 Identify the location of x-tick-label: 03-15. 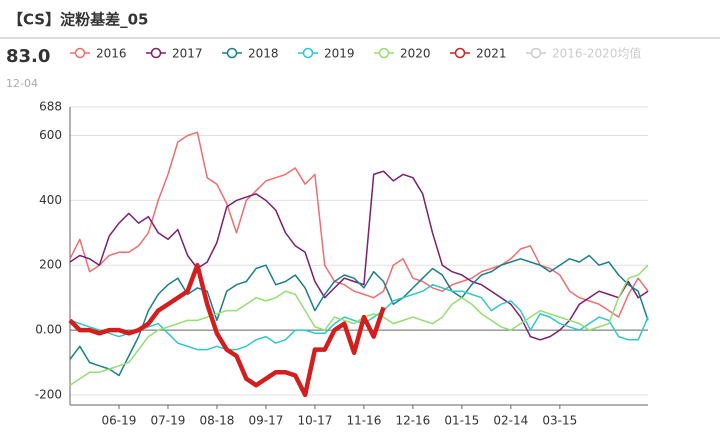
(559, 421).